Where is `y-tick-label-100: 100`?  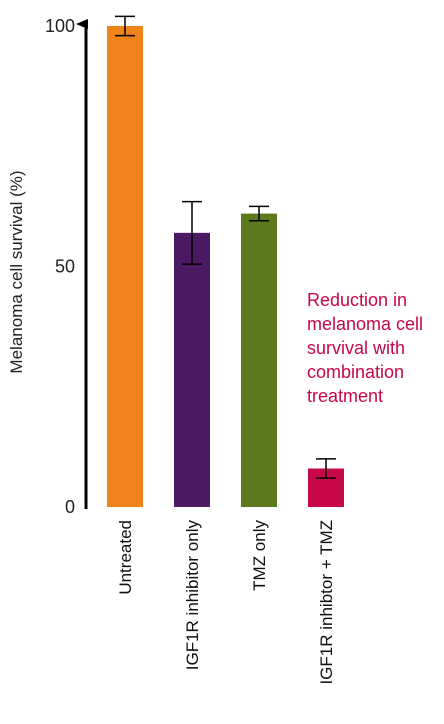
y-tick-label-100: 100 is located at coordinates (60, 26).